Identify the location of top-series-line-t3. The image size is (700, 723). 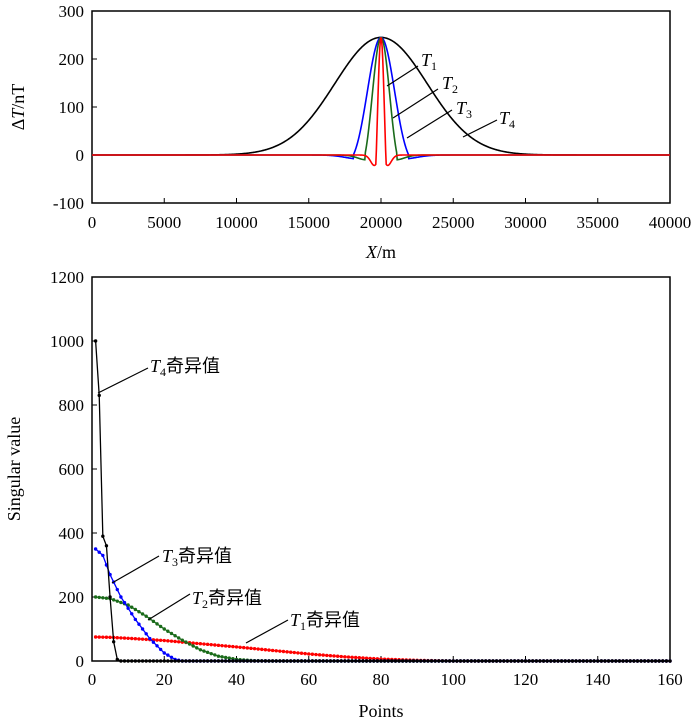
(381, 98).